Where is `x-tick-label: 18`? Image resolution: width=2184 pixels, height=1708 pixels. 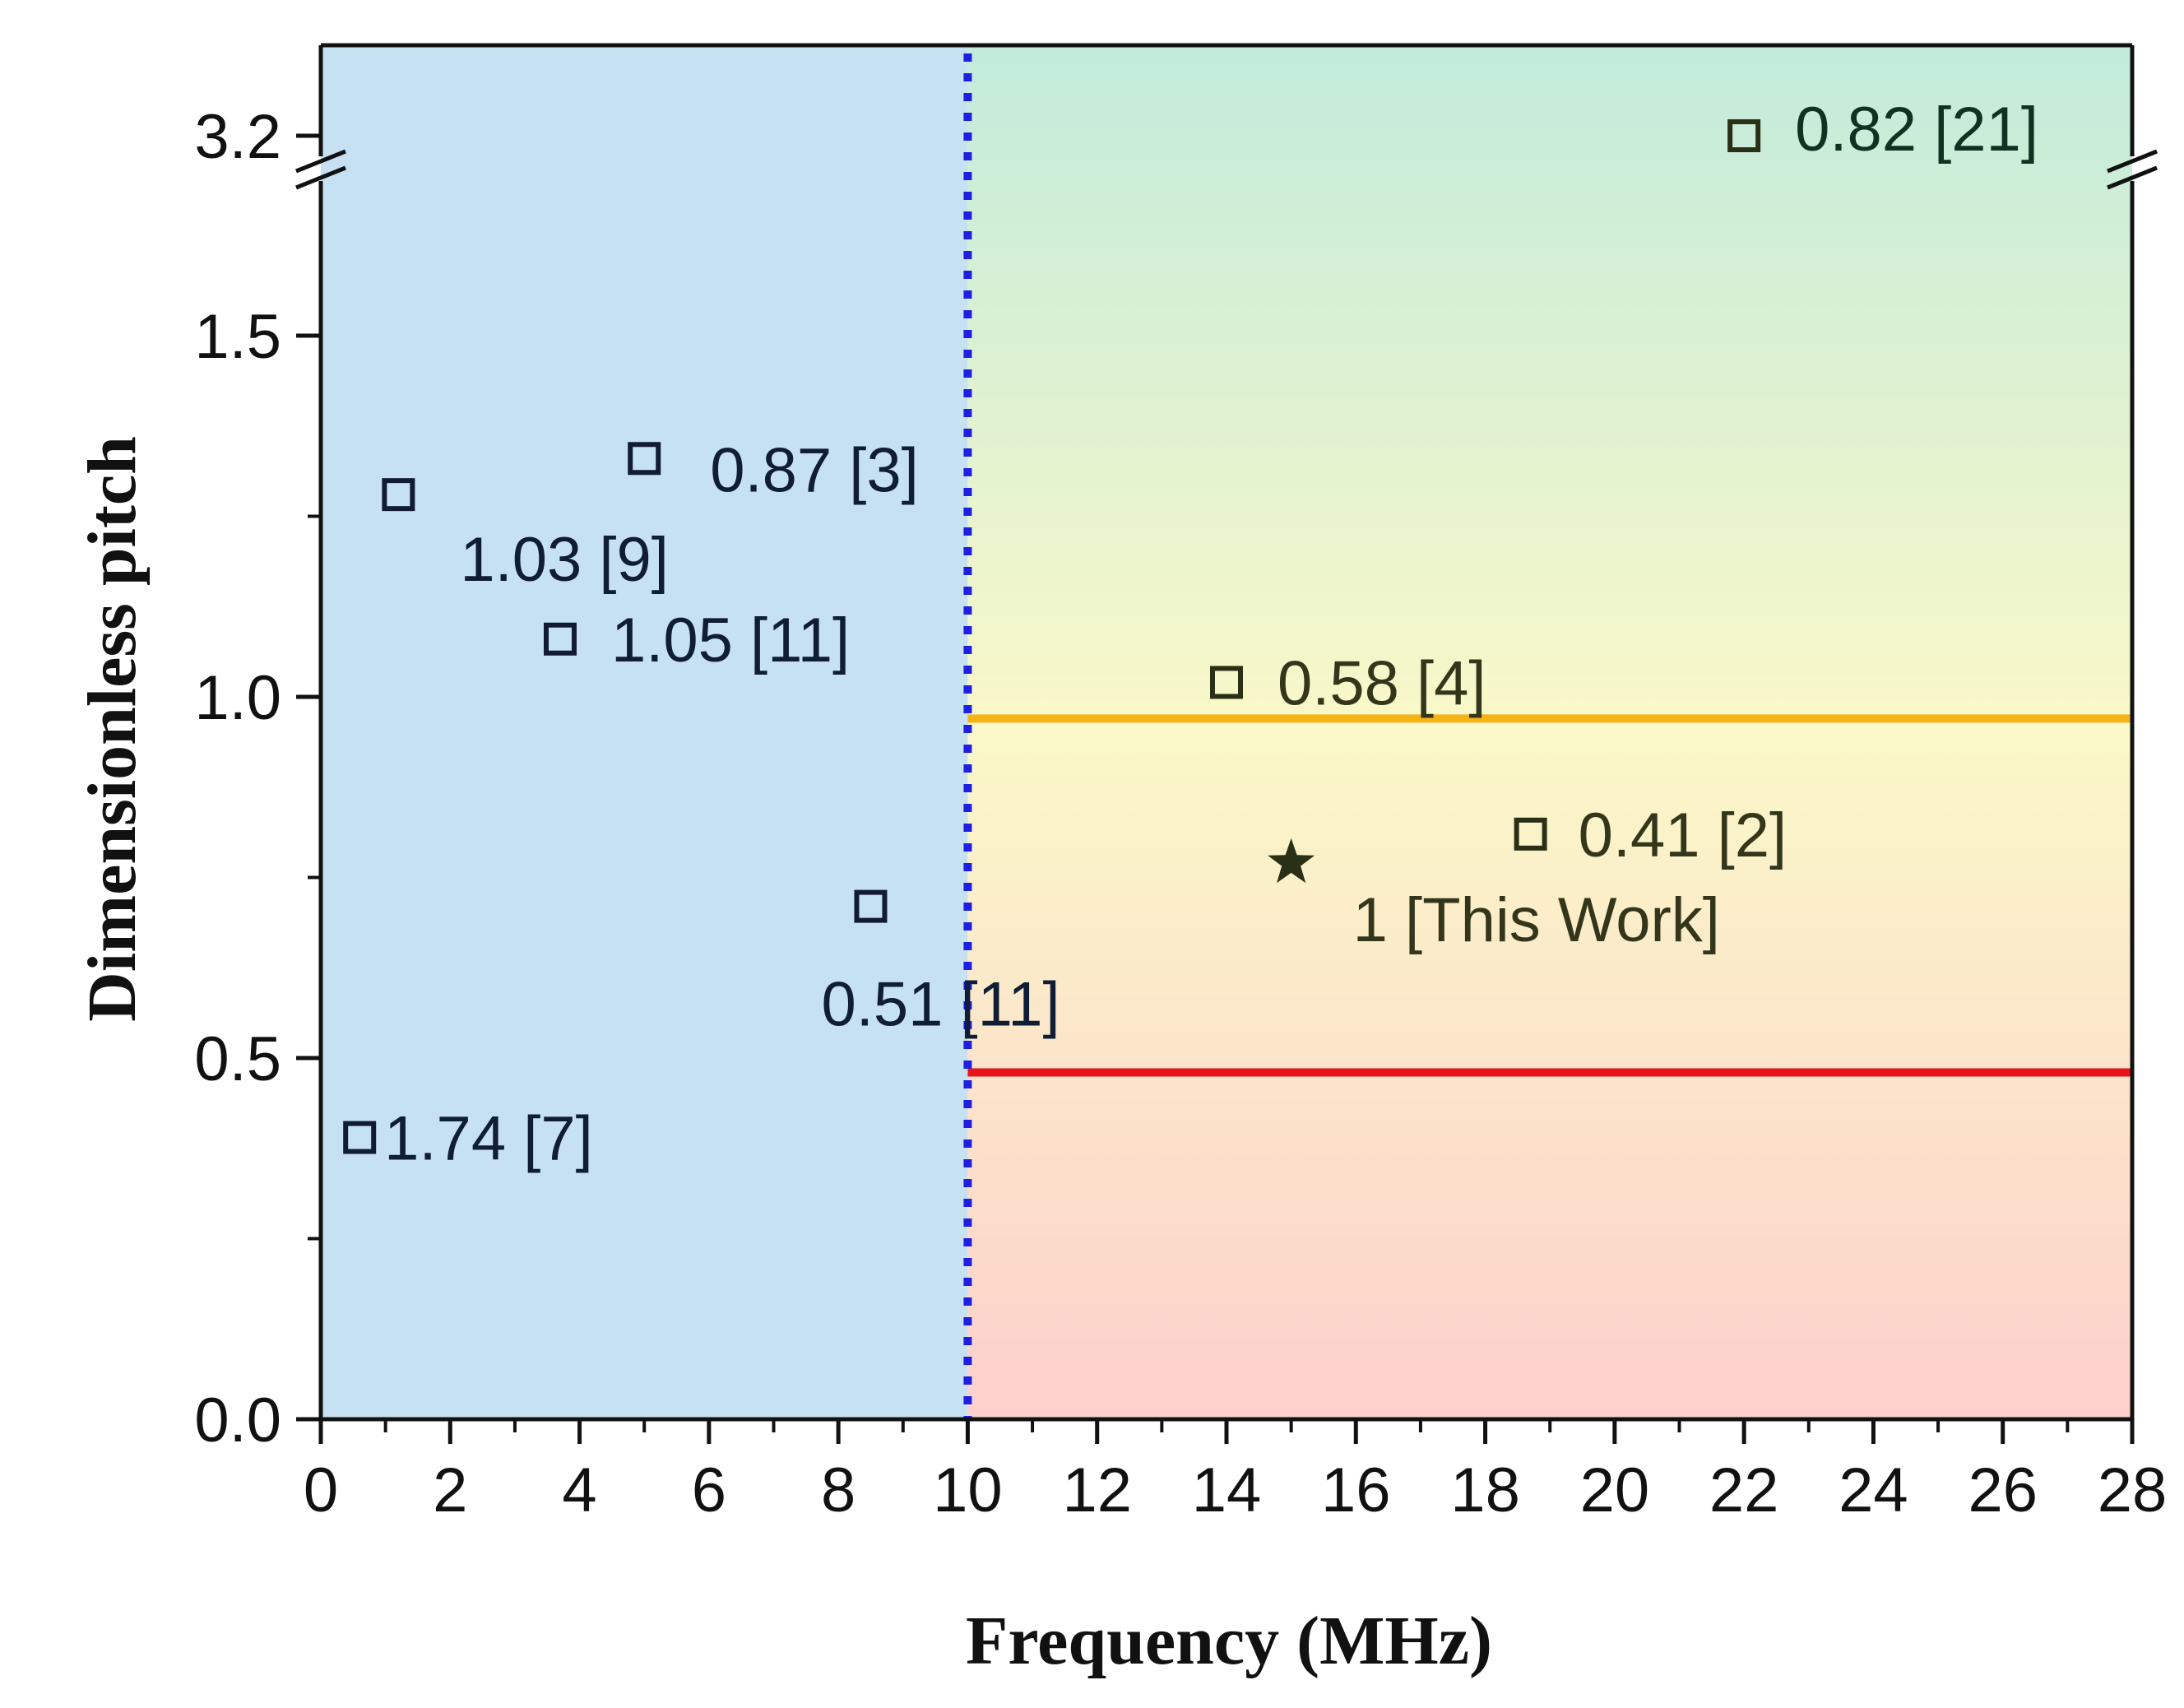
x-tick-label: 18 is located at coordinates (1485, 1490).